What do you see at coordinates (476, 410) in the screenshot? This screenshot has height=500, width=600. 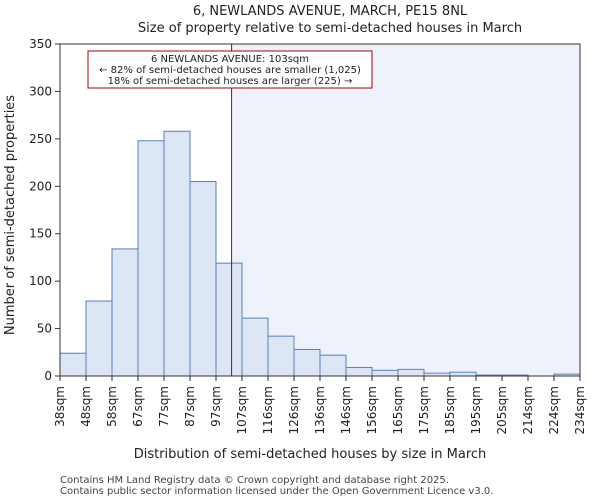 I see `x-tick-label: 195sqm` at bounding box center [476, 410].